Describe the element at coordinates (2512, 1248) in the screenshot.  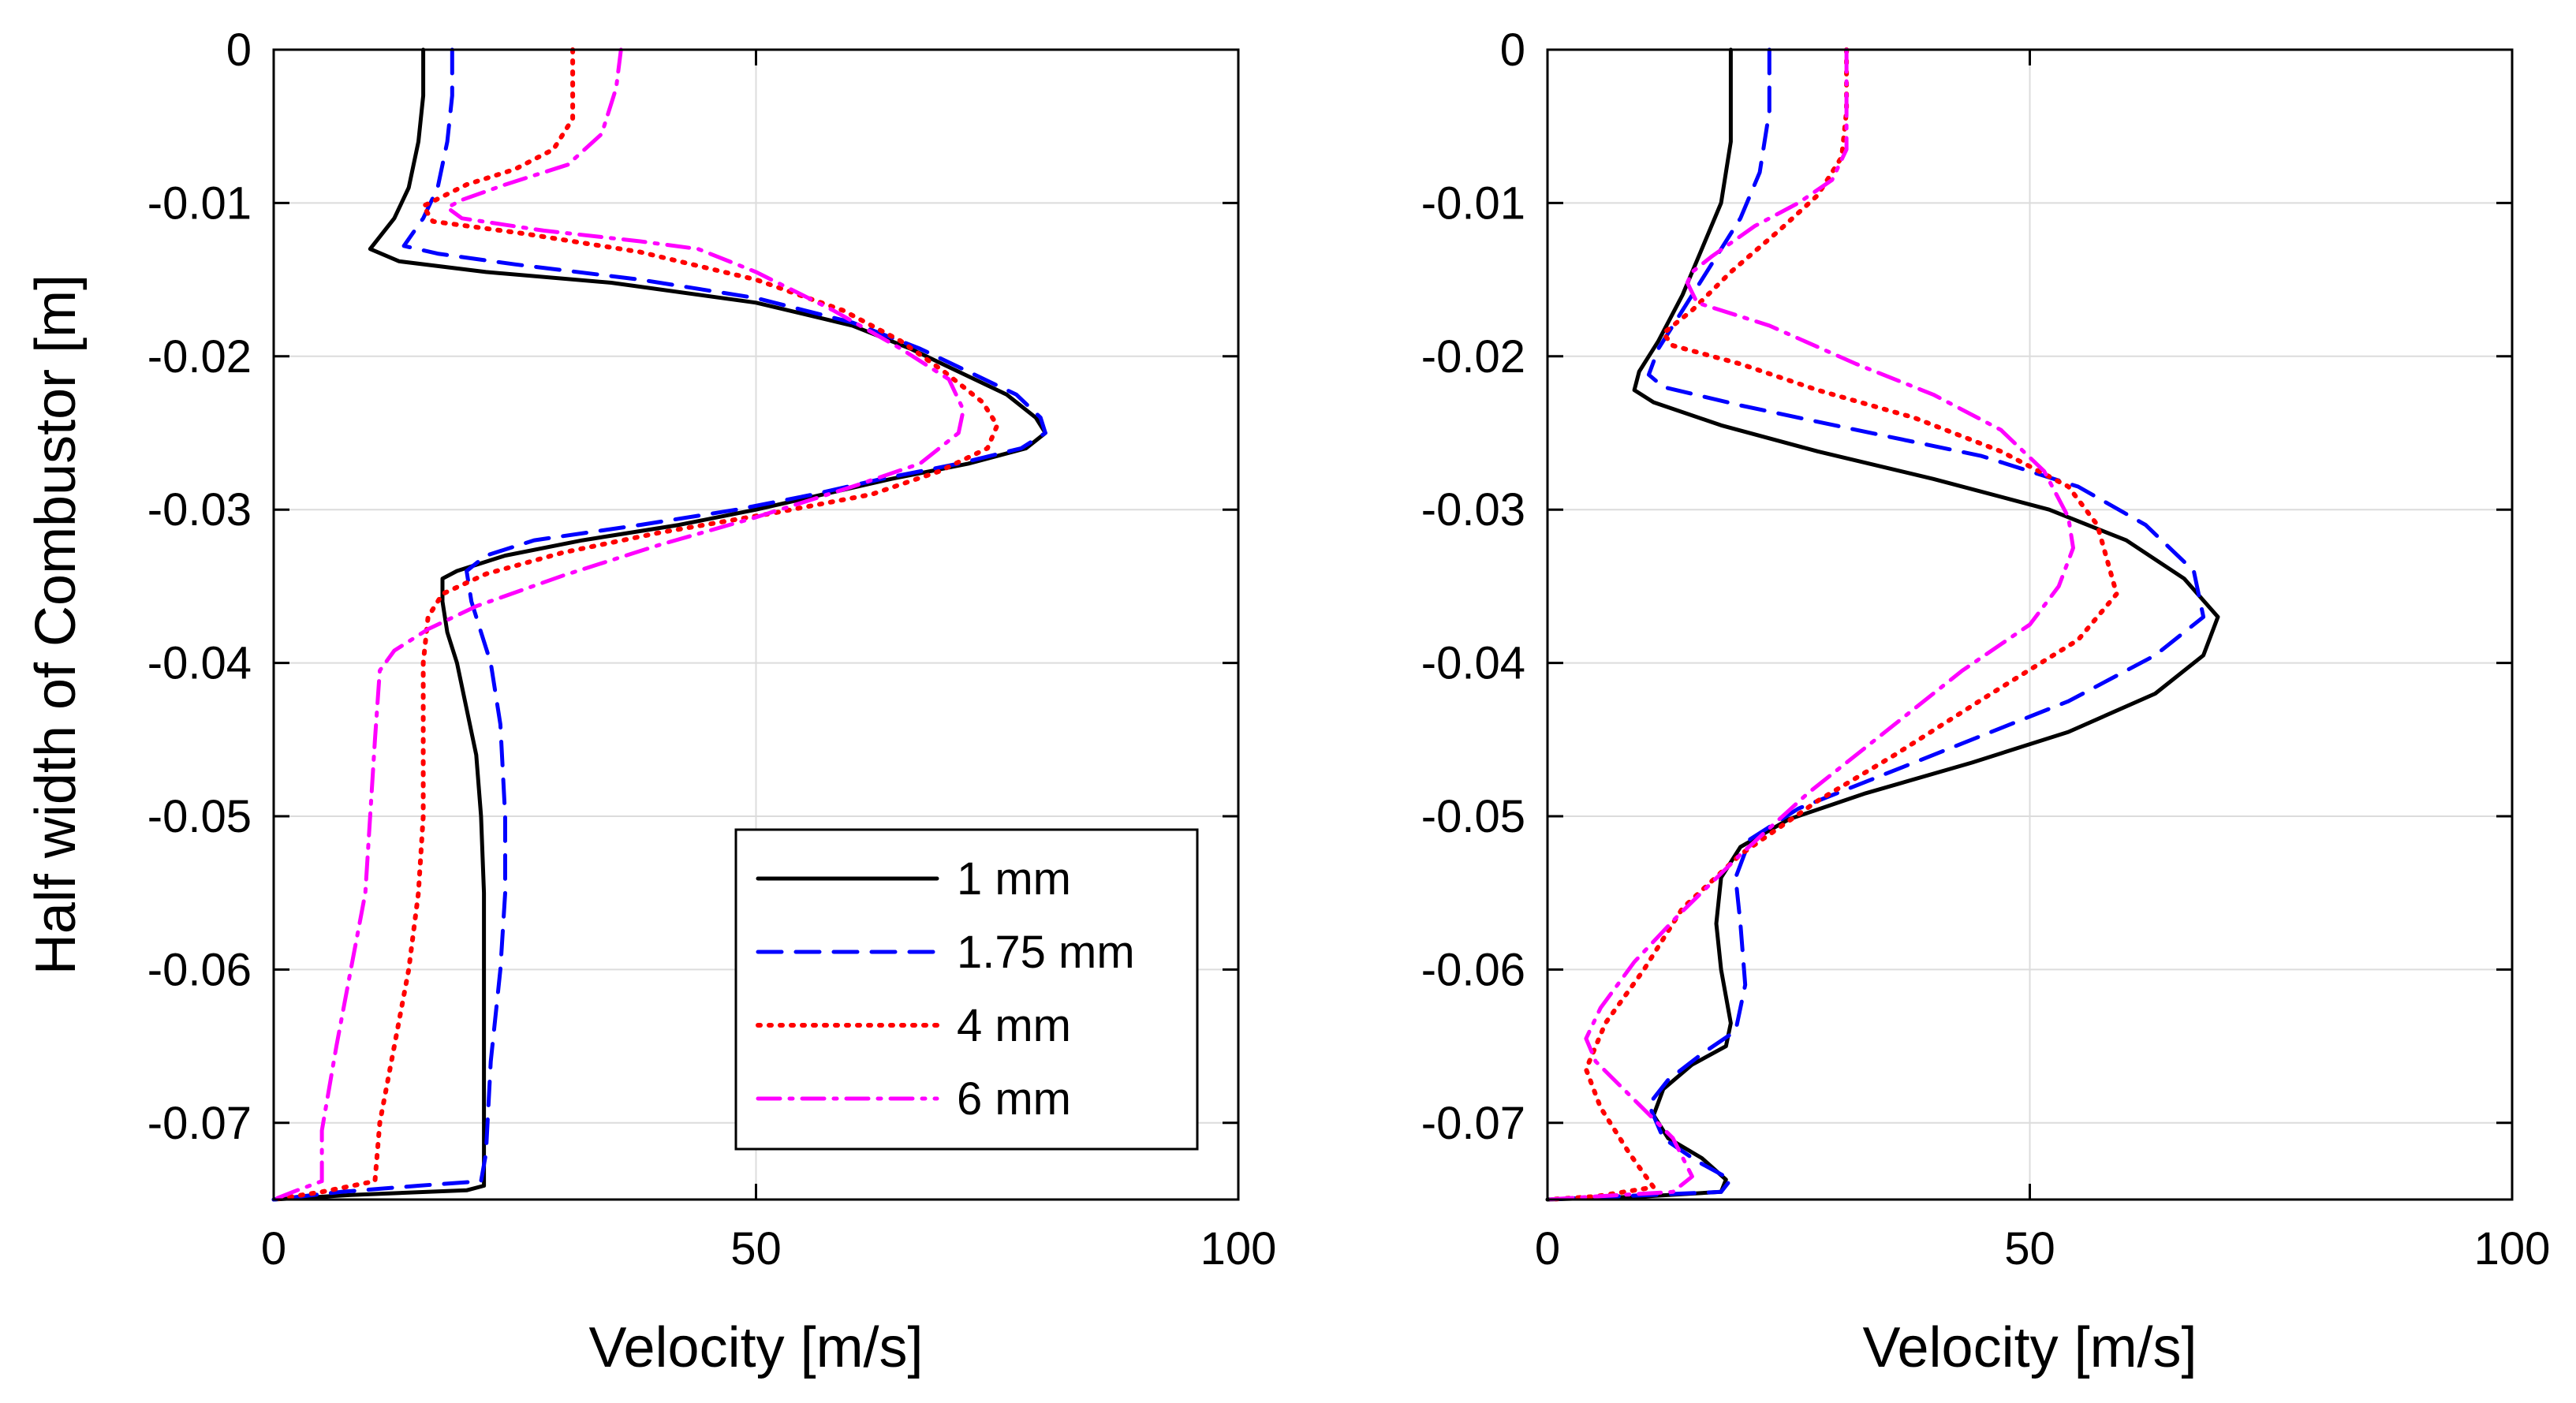
I see `right-xtick-label: 100` at that location.